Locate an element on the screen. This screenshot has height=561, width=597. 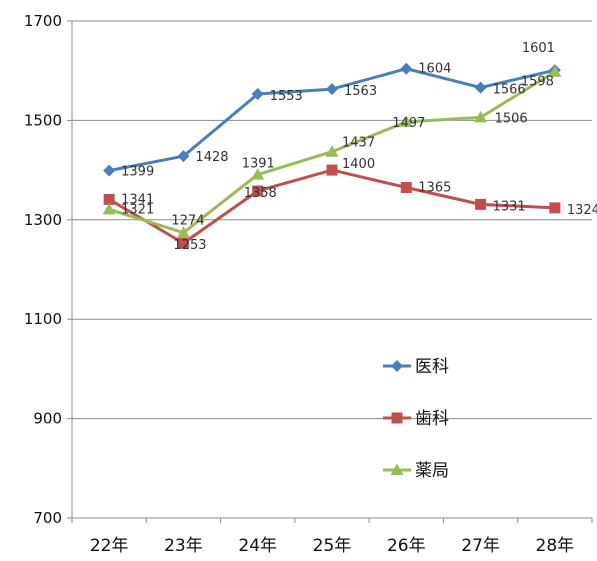
x-tick-label: 24年 is located at coordinates (257, 546).